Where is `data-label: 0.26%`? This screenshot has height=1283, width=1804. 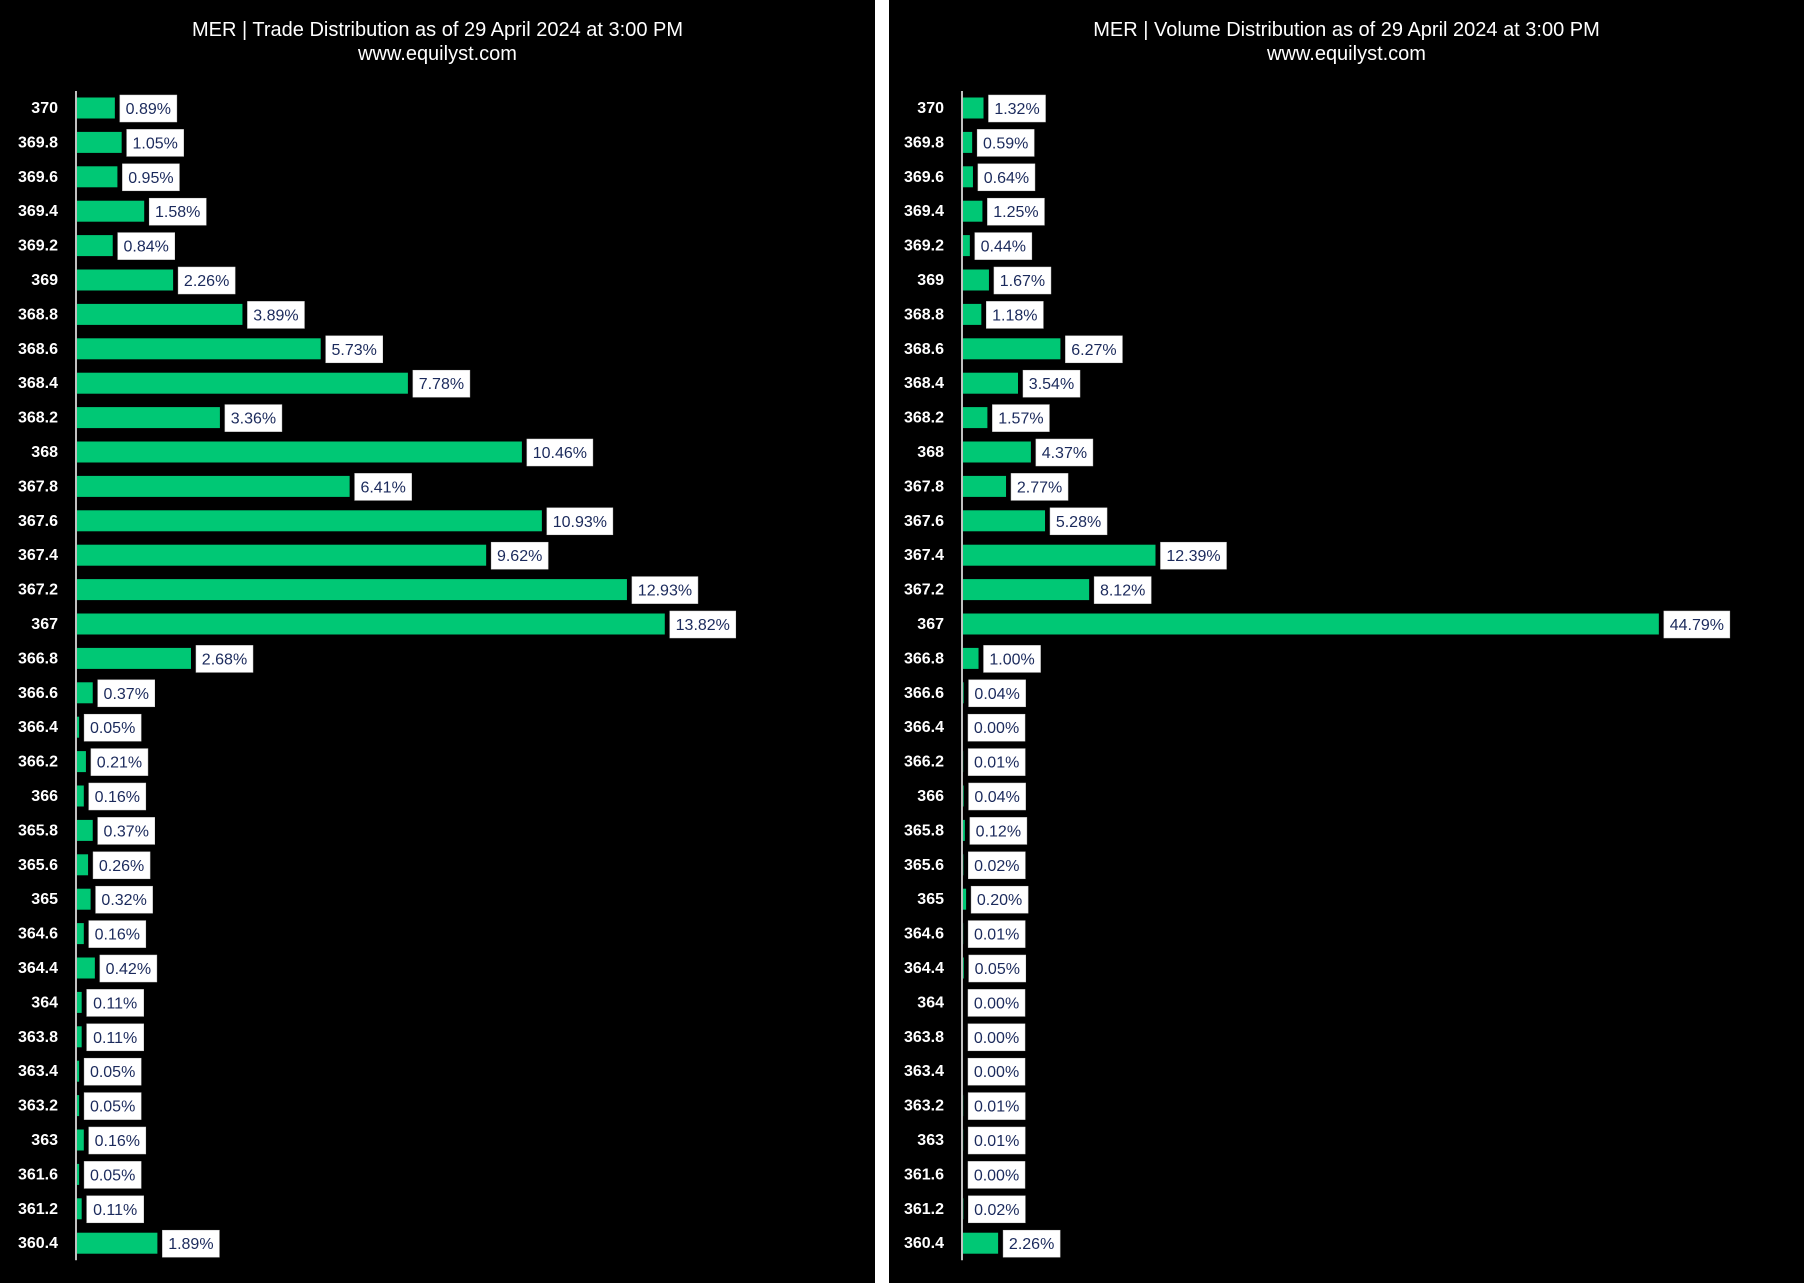
data-label: 0.26% is located at coordinates (121, 866).